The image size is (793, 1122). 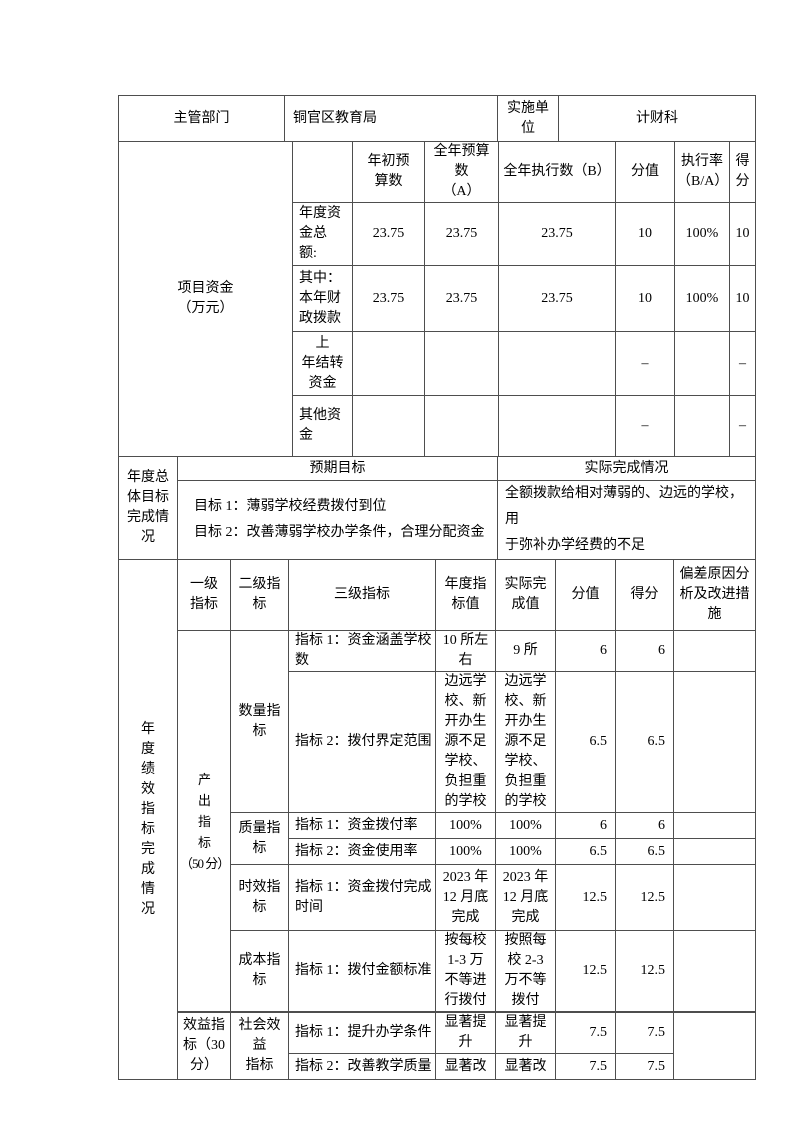 I want to click on table-row: 质量指 标 指标 1：资金拨付率 100% 100% 6 6, so click(x=437, y=838).